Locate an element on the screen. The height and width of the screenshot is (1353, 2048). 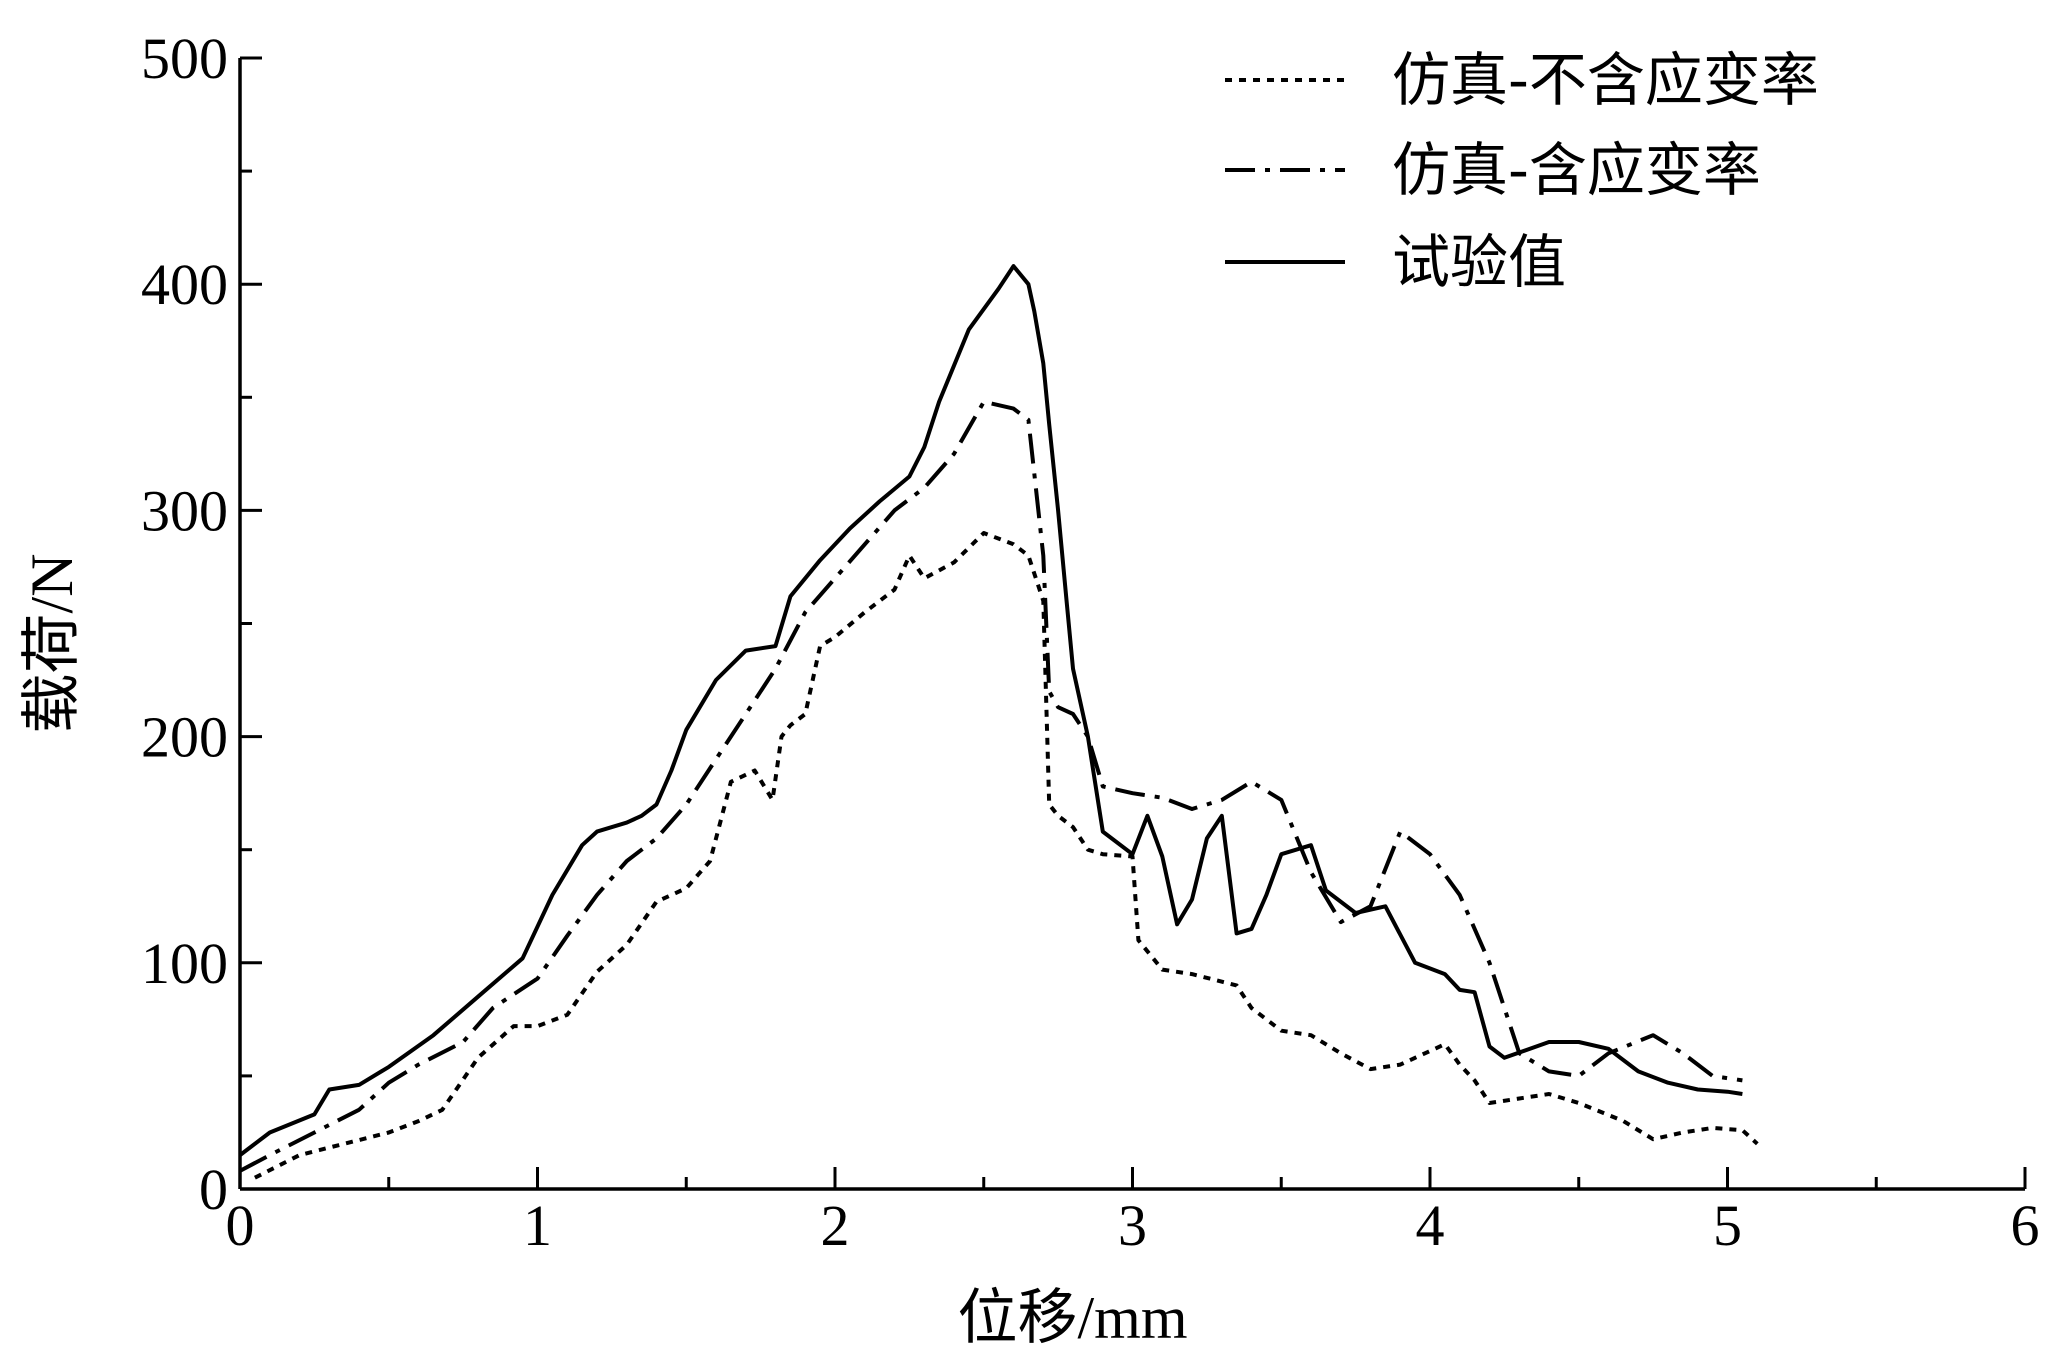
y-tick-label: 400 is located at coordinates (184, 284).